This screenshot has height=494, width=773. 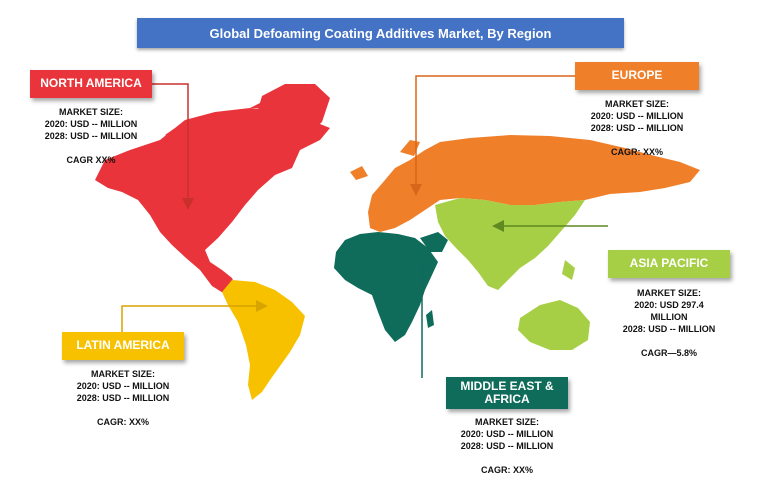 I want to click on north-america-2020: 2020: USD -- MILLION, so click(x=91, y=124).